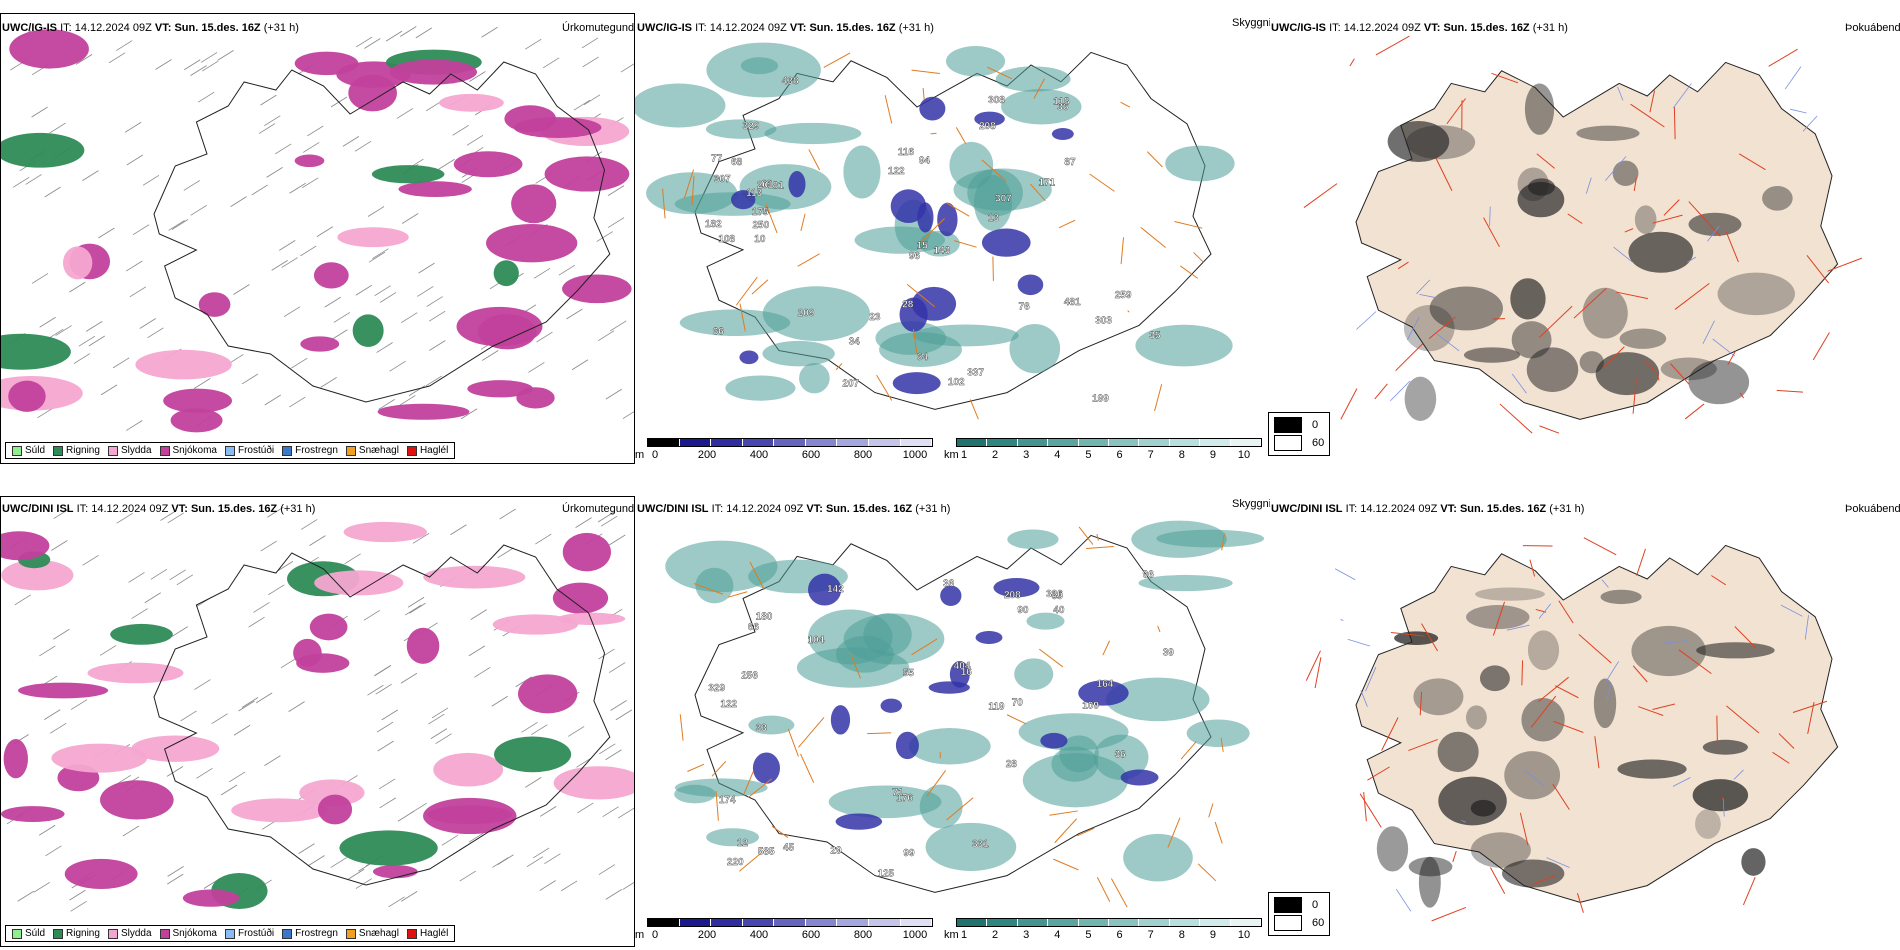  I want to click on legend-item: Súld, so click(28, 450).